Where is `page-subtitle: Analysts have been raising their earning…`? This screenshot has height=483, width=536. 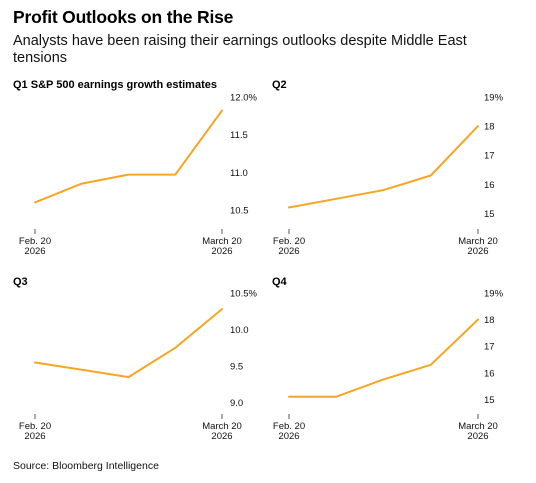
page-subtitle: Analysts have been raising their earning… is located at coordinates (240, 49).